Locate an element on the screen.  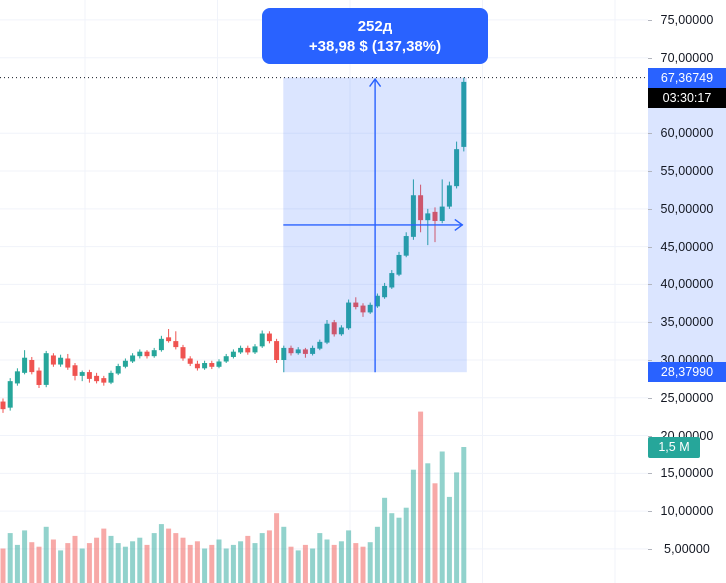
price-tick-label: 60,00000 is located at coordinates (687, 133).